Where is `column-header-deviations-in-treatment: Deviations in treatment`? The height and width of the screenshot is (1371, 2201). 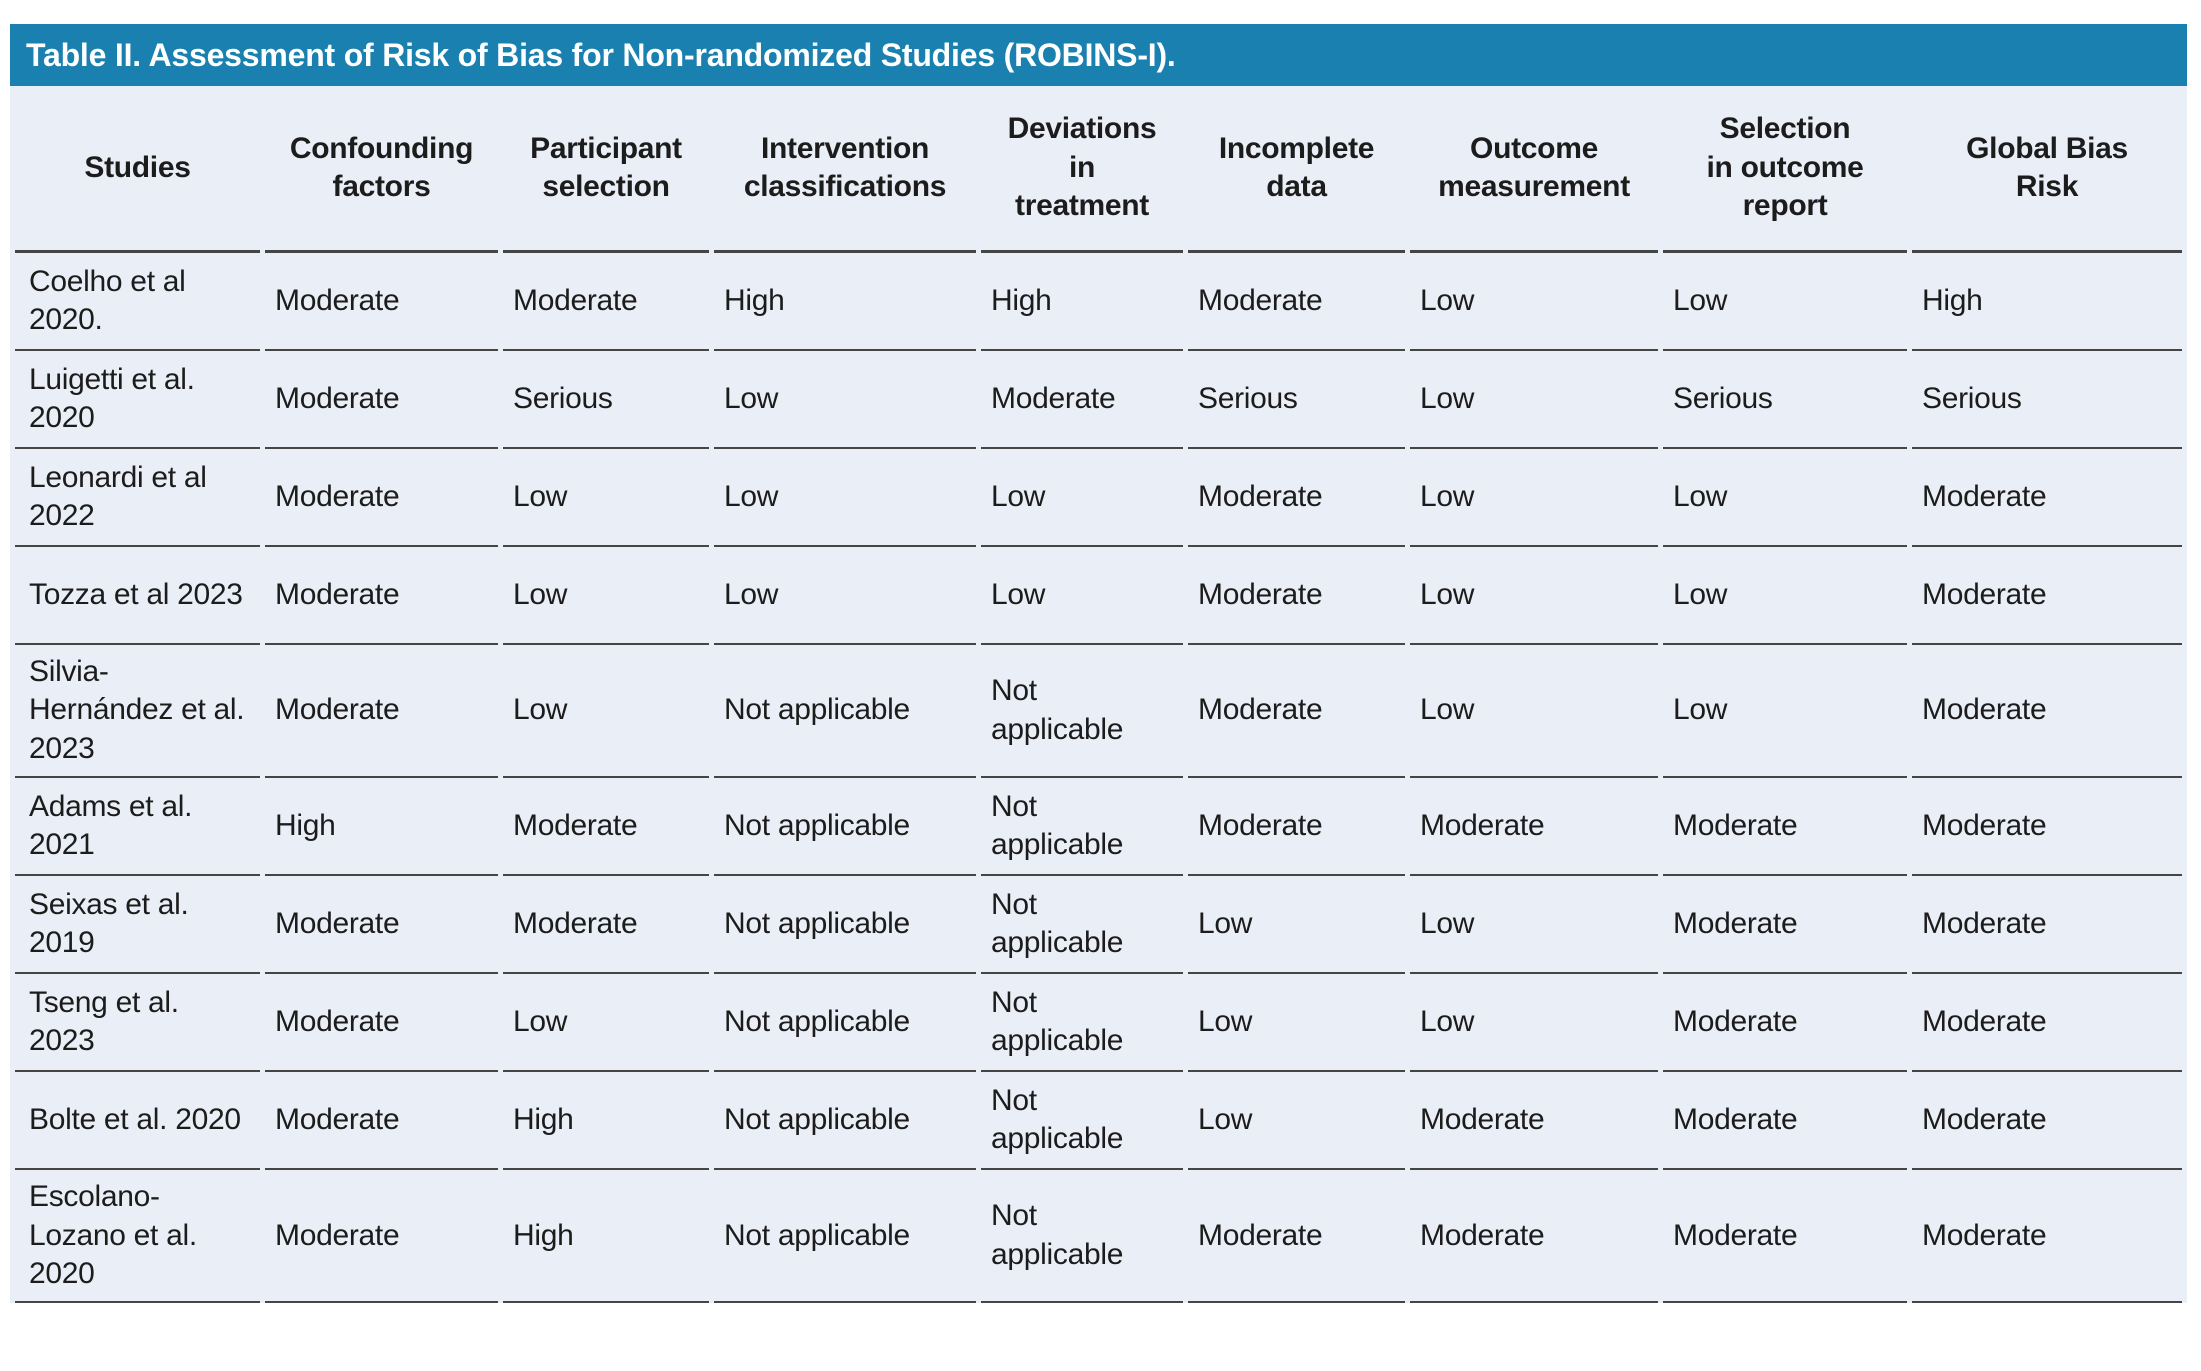
column-header-deviations-in-treatment: Deviations in treatment is located at coordinates (1082, 169).